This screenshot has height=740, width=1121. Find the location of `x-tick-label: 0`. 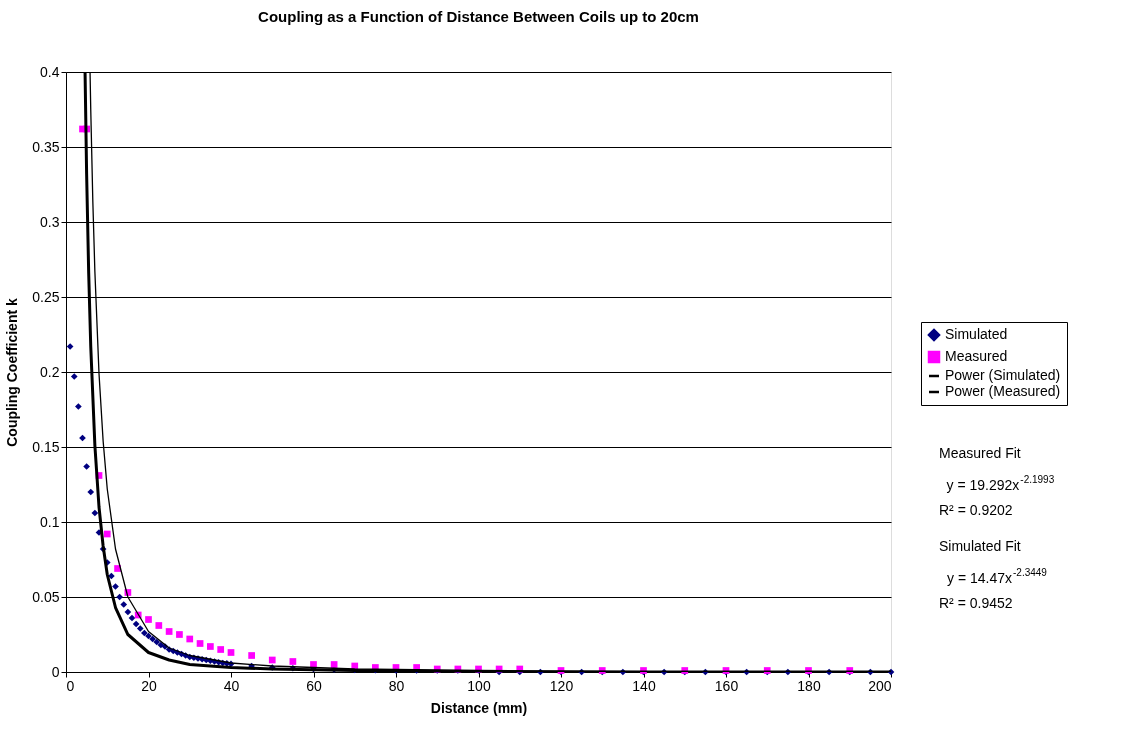

x-tick-label: 0 is located at coordinates (70, 685).